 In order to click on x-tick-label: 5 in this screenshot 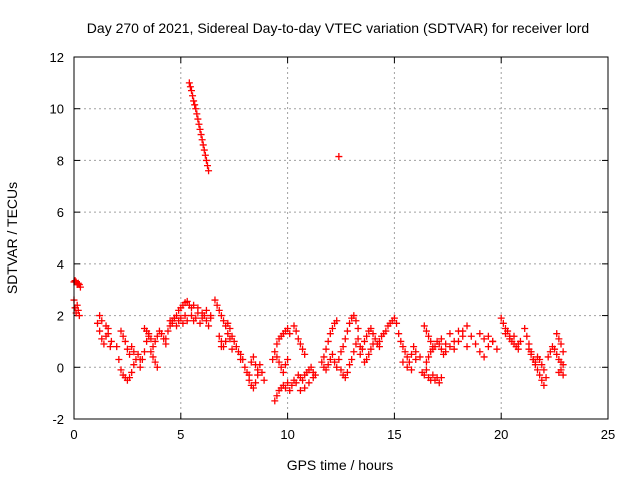, I will do `click(180, 434)`.